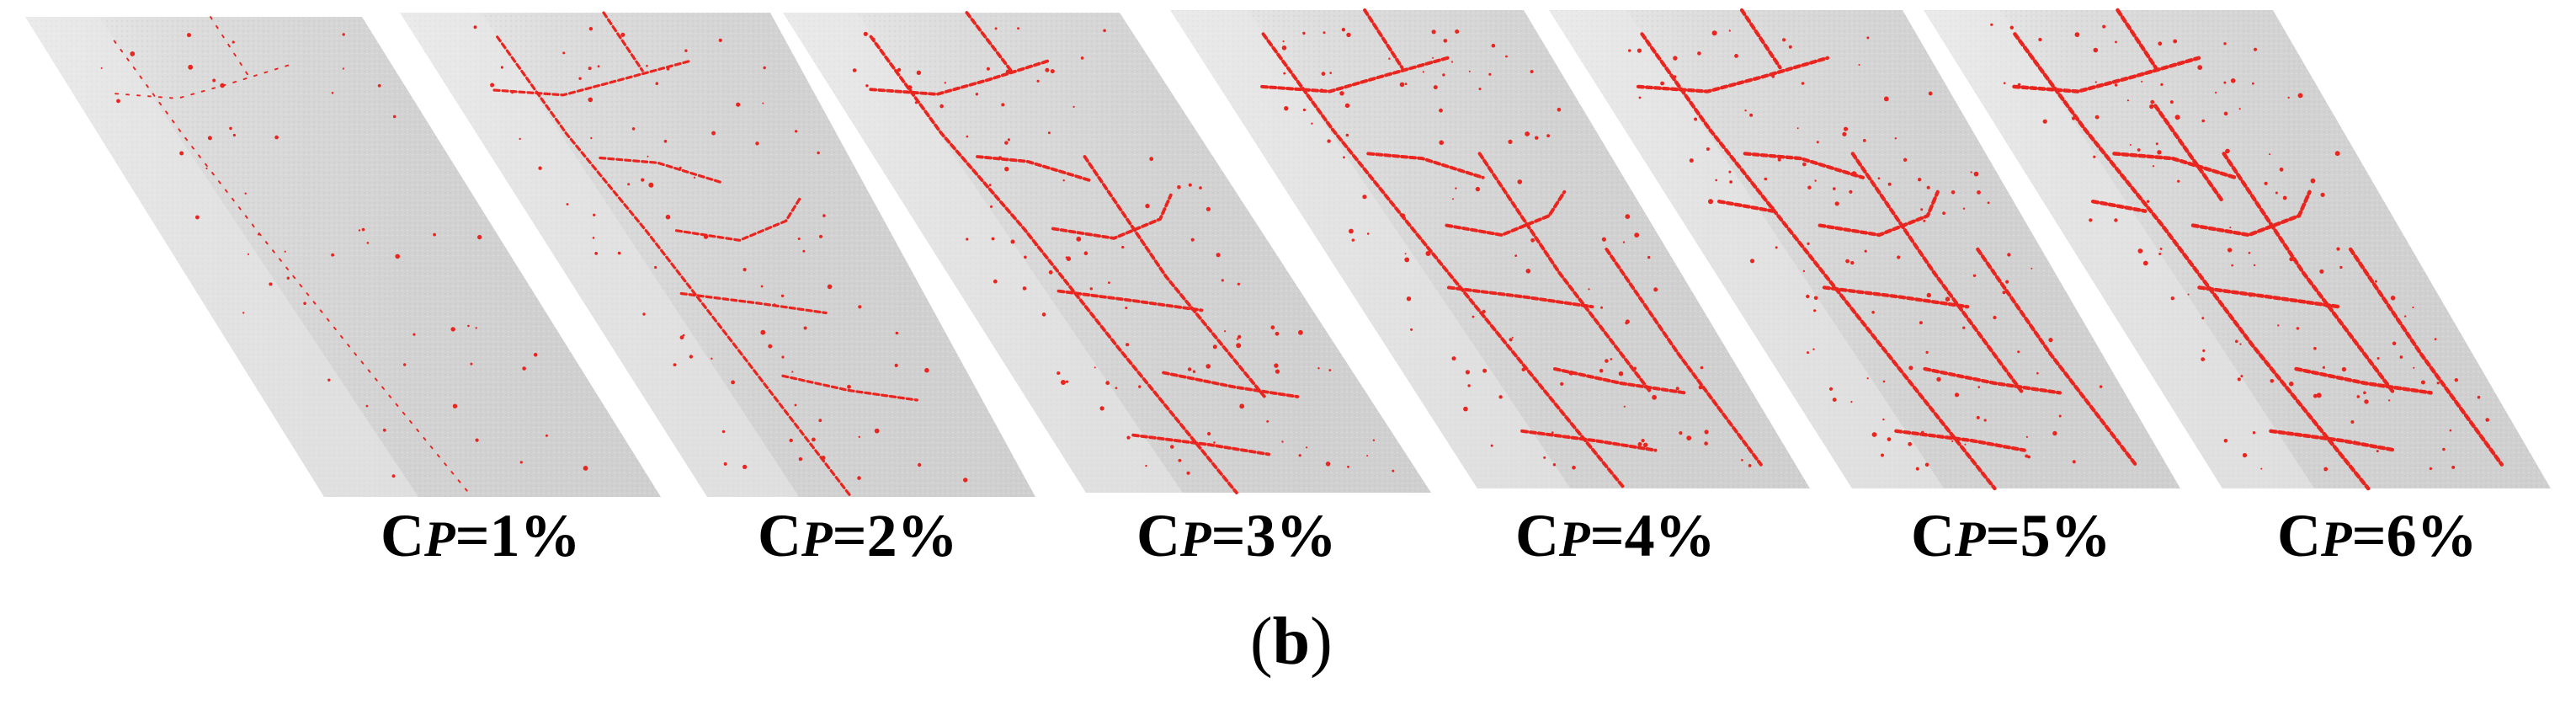 The width and height of the screenshot is (2576, 710). I want to click on caption-var: C, so click(2299, 535).